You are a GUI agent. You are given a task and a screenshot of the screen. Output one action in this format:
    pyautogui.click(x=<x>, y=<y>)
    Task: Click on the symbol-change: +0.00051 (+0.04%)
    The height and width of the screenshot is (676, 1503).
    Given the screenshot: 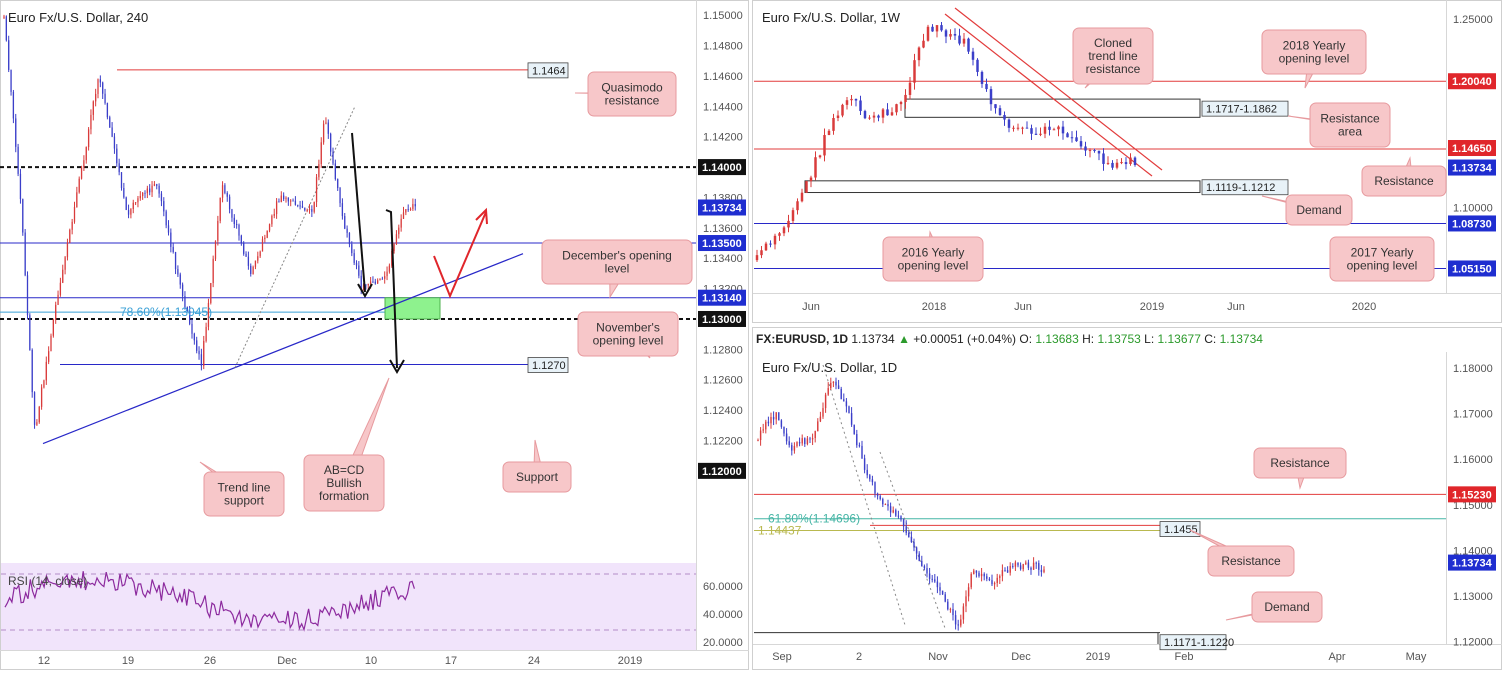 What is the action you would take?
    pyautogui.click(x=966, y=339)
    